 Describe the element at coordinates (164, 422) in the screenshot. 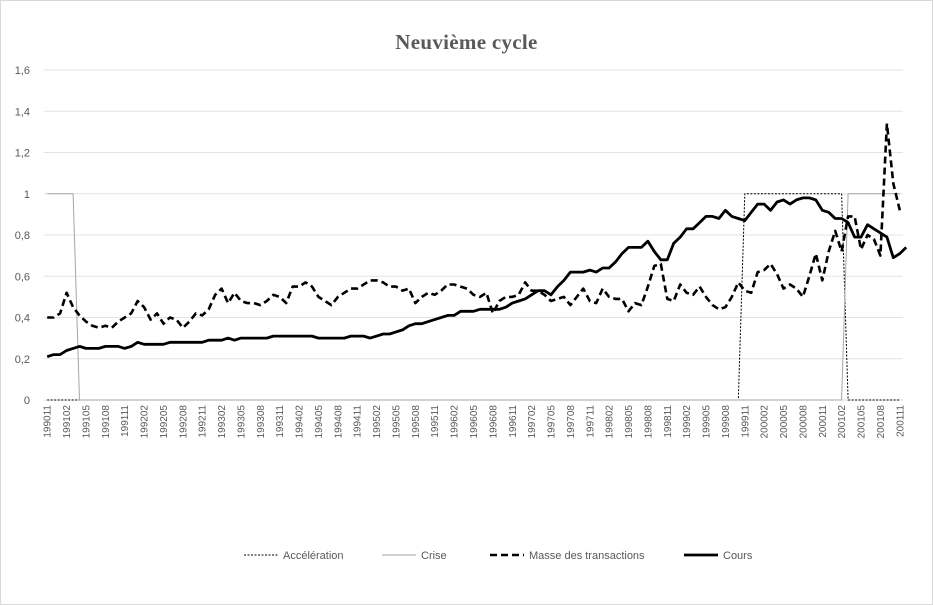

I see `x-tick-label: 199205` at that location.